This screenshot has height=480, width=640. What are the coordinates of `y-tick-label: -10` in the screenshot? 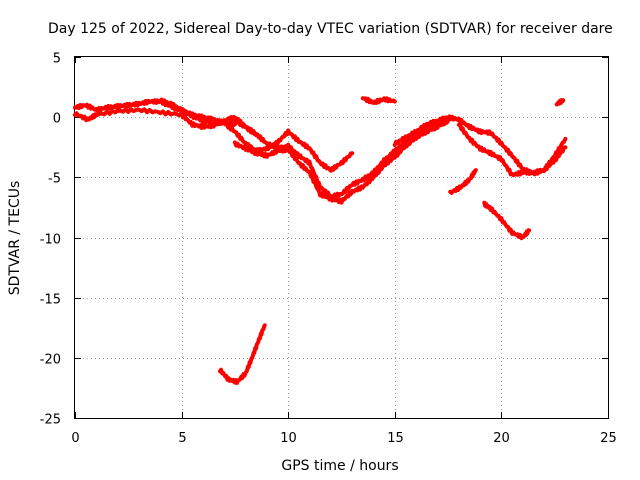 It's located at (50, 240).